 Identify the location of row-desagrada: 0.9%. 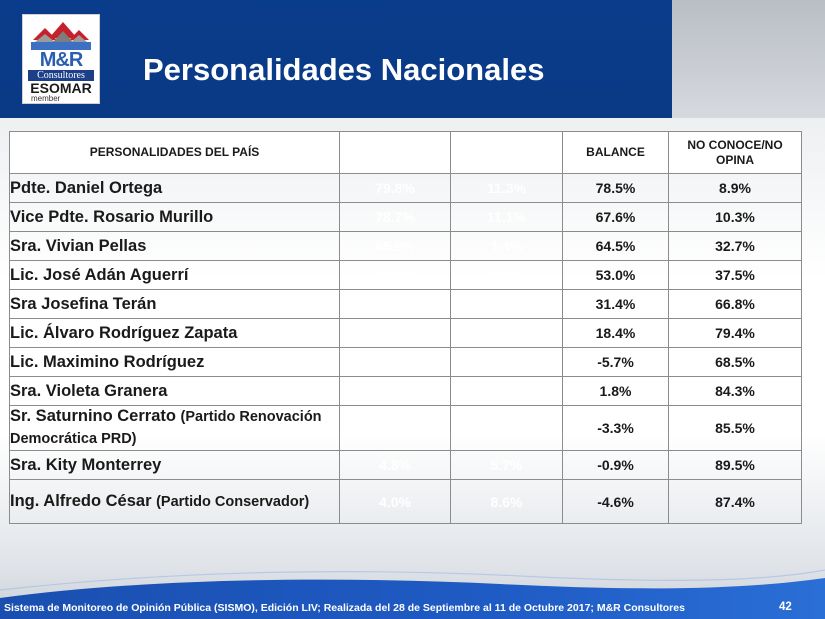
(506, 304).